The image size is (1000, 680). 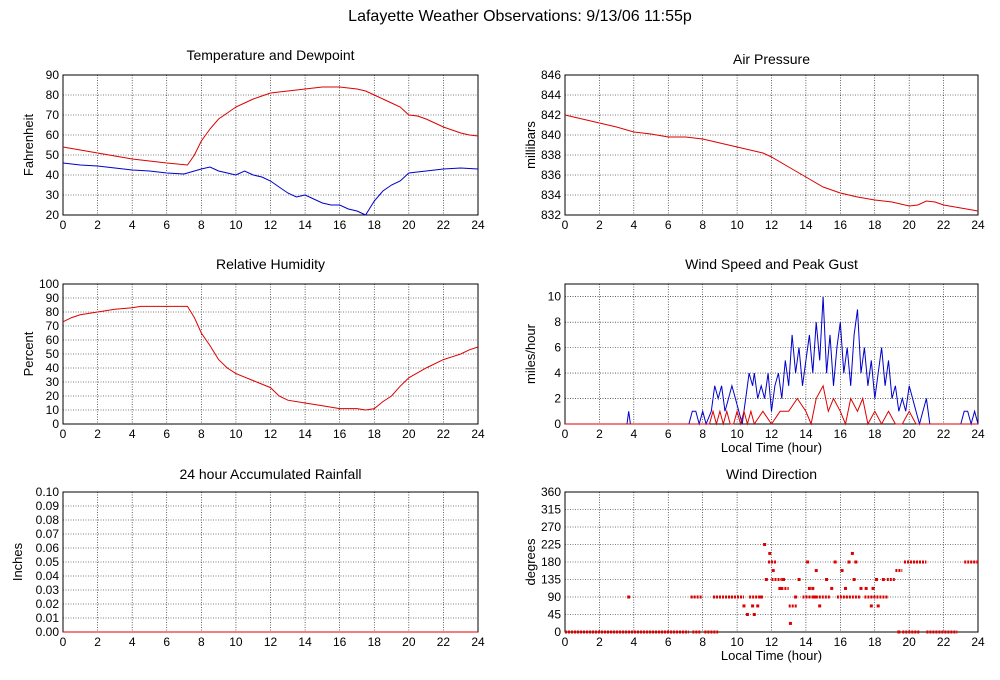 I want to click on y-tick-label: 6, so click(x=557, y=348).